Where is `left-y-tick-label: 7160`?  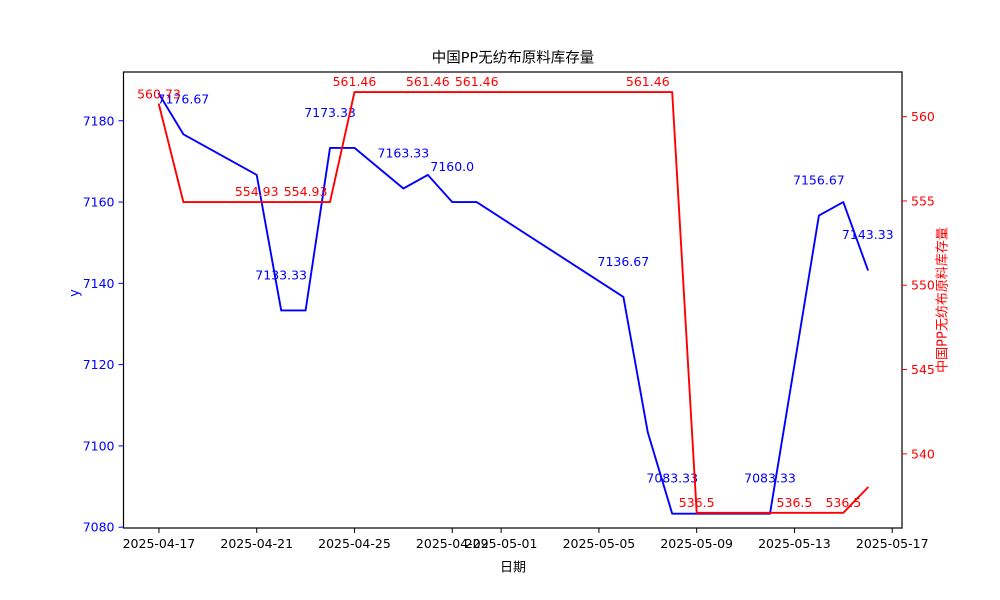 left-y-tick-label: 7160 is located at coordinates (99, 202).